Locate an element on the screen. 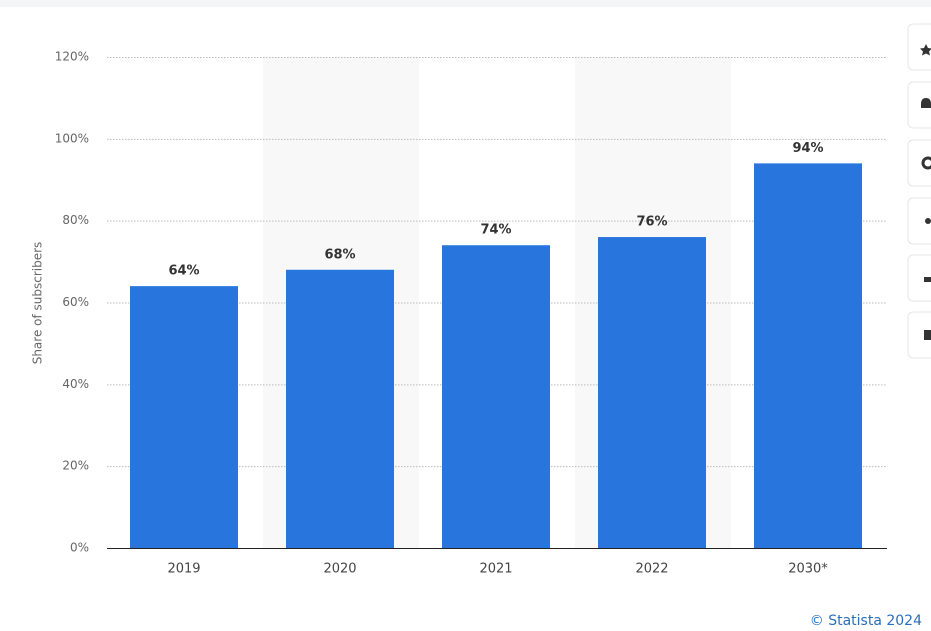 The width and height of the screenshot is (931, 631). print-icon is located at coordinates (927, 335).